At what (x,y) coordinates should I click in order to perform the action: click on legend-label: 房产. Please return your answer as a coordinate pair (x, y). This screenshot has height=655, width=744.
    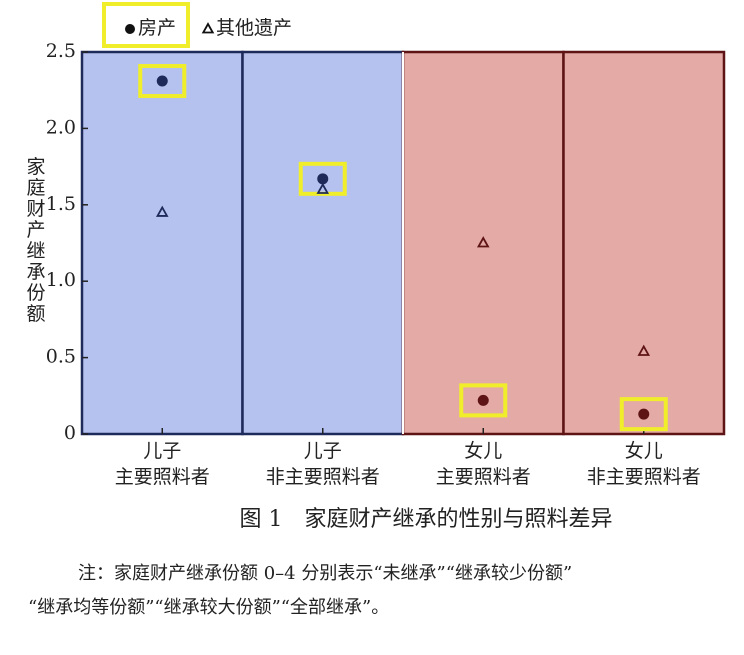
    Looking at the image, I should click on (157, 28).